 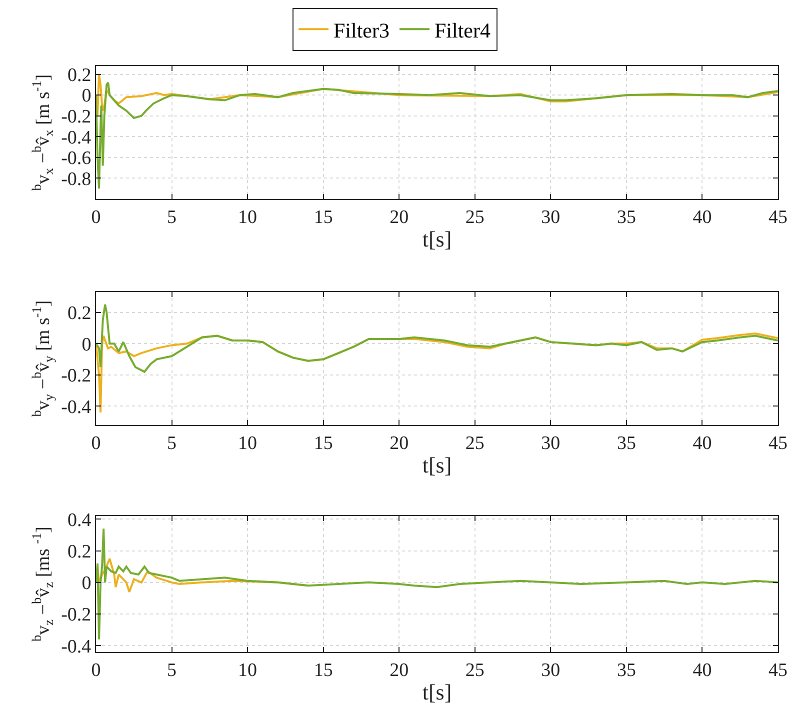 I want to click on y-tick-label: -0.6, so click(x=76, y=159).